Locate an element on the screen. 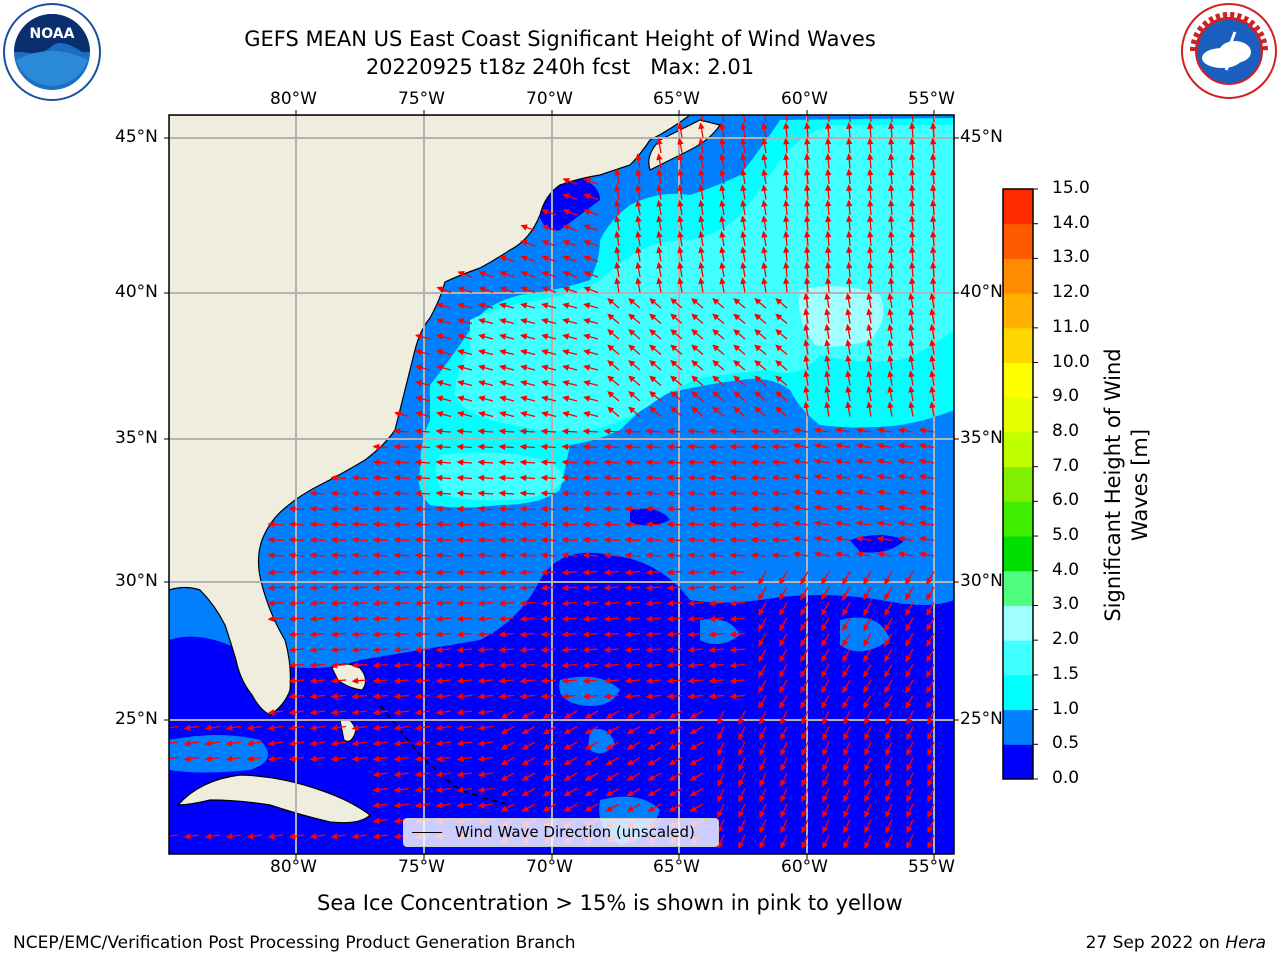 The width and height of the screenshot is (1280, 960). lon-label-bottom-75w: 75°W is located at coordinates (421, 867).